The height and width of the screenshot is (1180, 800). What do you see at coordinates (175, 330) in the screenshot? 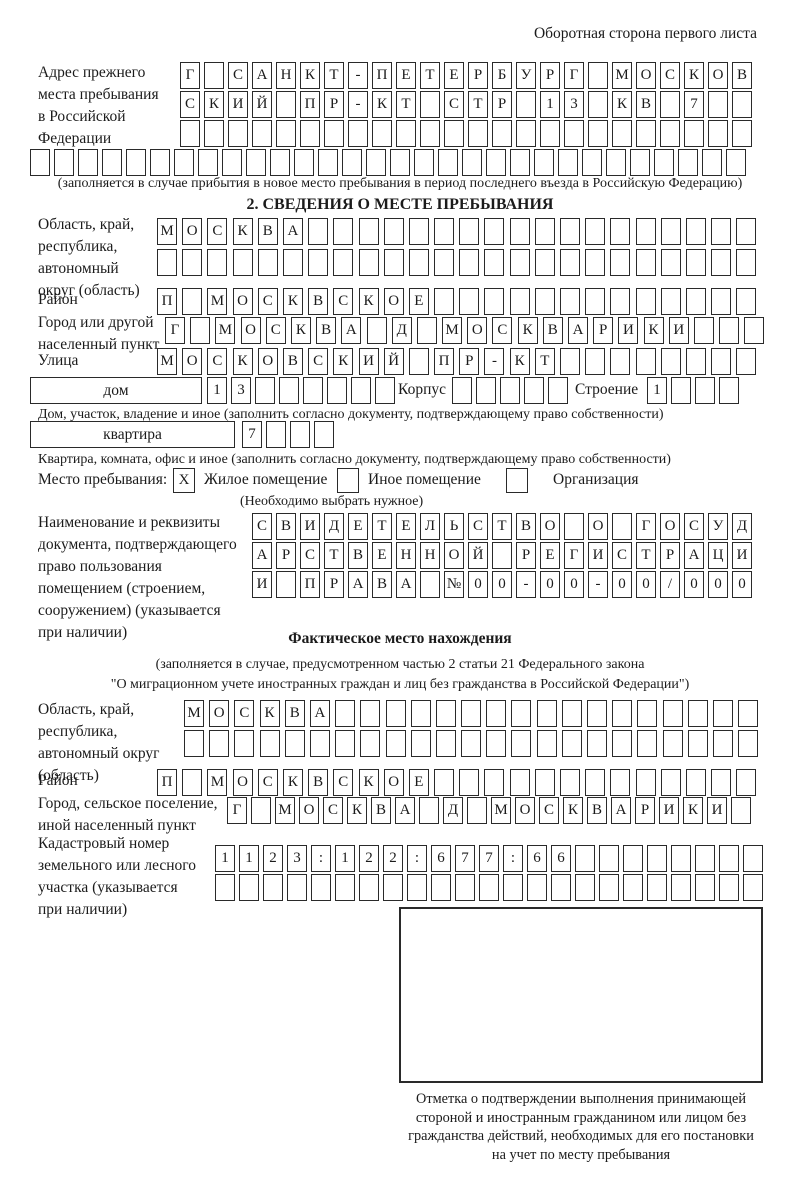
I see `char-cell: Г` at bounding box center [175, 330].